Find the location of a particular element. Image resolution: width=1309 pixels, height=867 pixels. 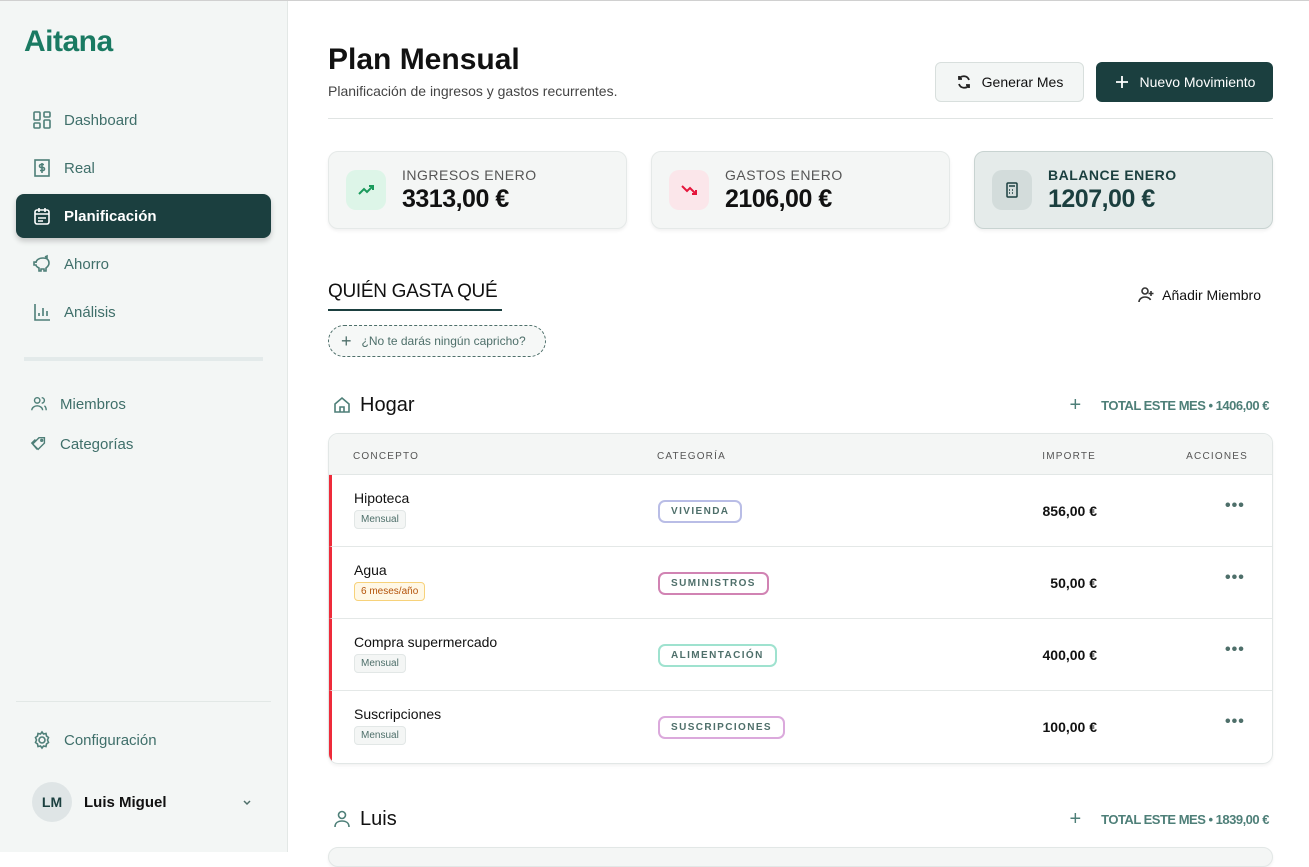

sidebar-item-dashboard: Dashboard is located at coordinates (143, 120).